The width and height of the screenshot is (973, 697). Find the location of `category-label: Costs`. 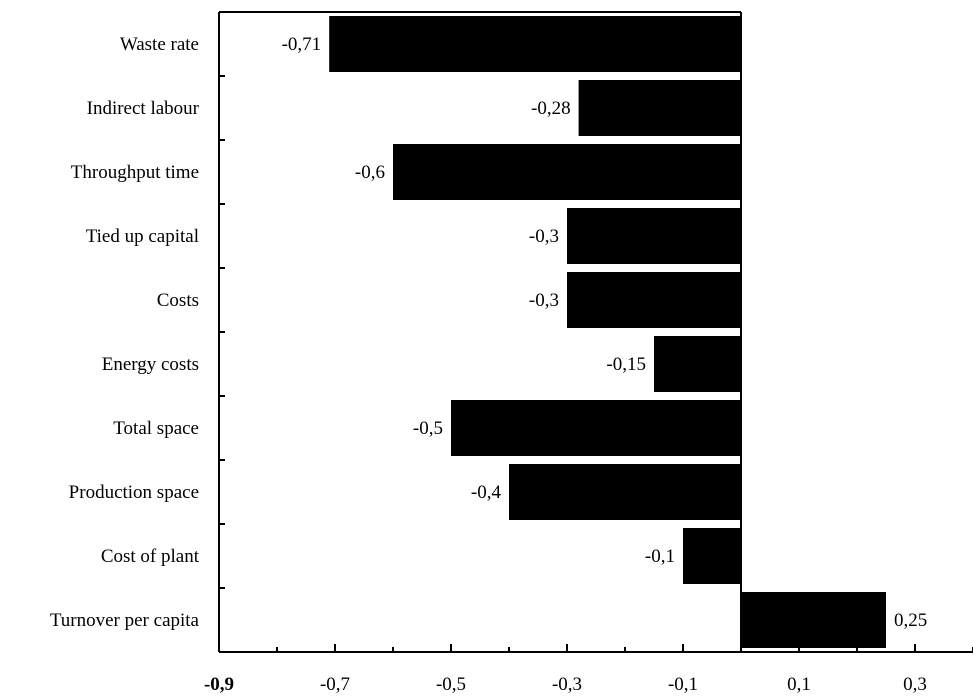

category-label: Costs is located at coordinates (178, 300).